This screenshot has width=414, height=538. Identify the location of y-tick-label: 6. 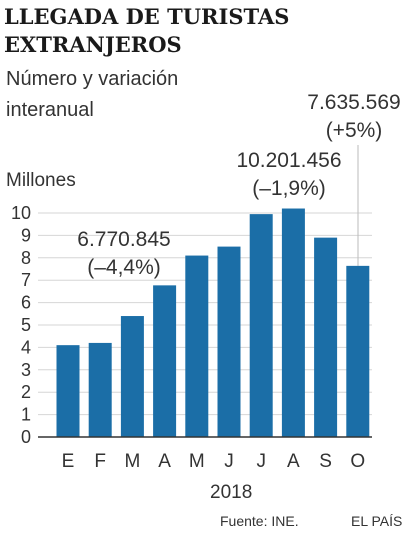
(26, 303).